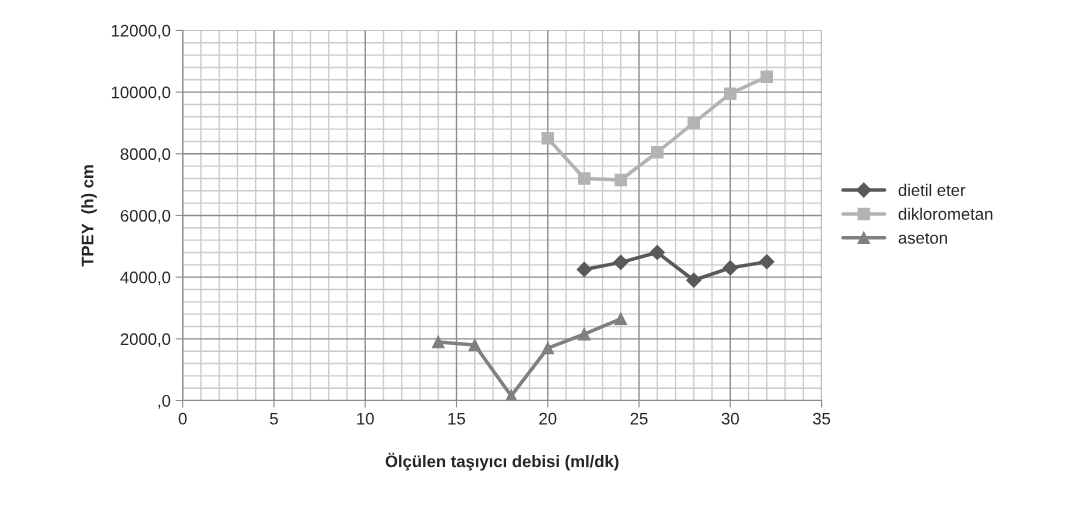 This screenshot has height=507, width=1081. What do you see at coordinates (89, 216) in the screenshot?
I see `y-axis-title: TPEY (h) cm` at bounding box center [89, 216].